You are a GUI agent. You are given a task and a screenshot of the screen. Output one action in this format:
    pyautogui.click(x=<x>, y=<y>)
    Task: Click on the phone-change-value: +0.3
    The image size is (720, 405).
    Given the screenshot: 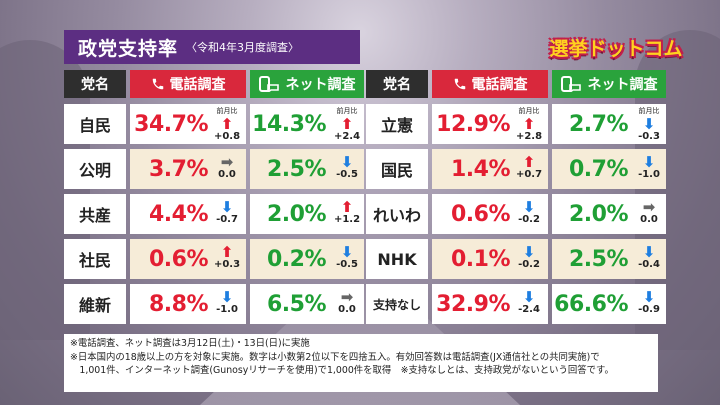 What is the action you would take?
    pyautogui.click(x=227, y=264)
    